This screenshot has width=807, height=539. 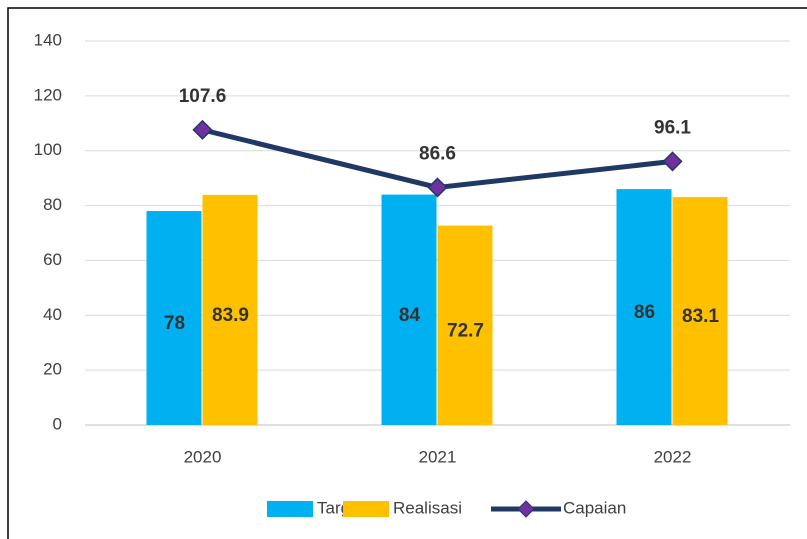 What do you see at coordinates (230, 315) in the screenshot?
I see `data-label: 83.9` at bounding box center [230, 315].